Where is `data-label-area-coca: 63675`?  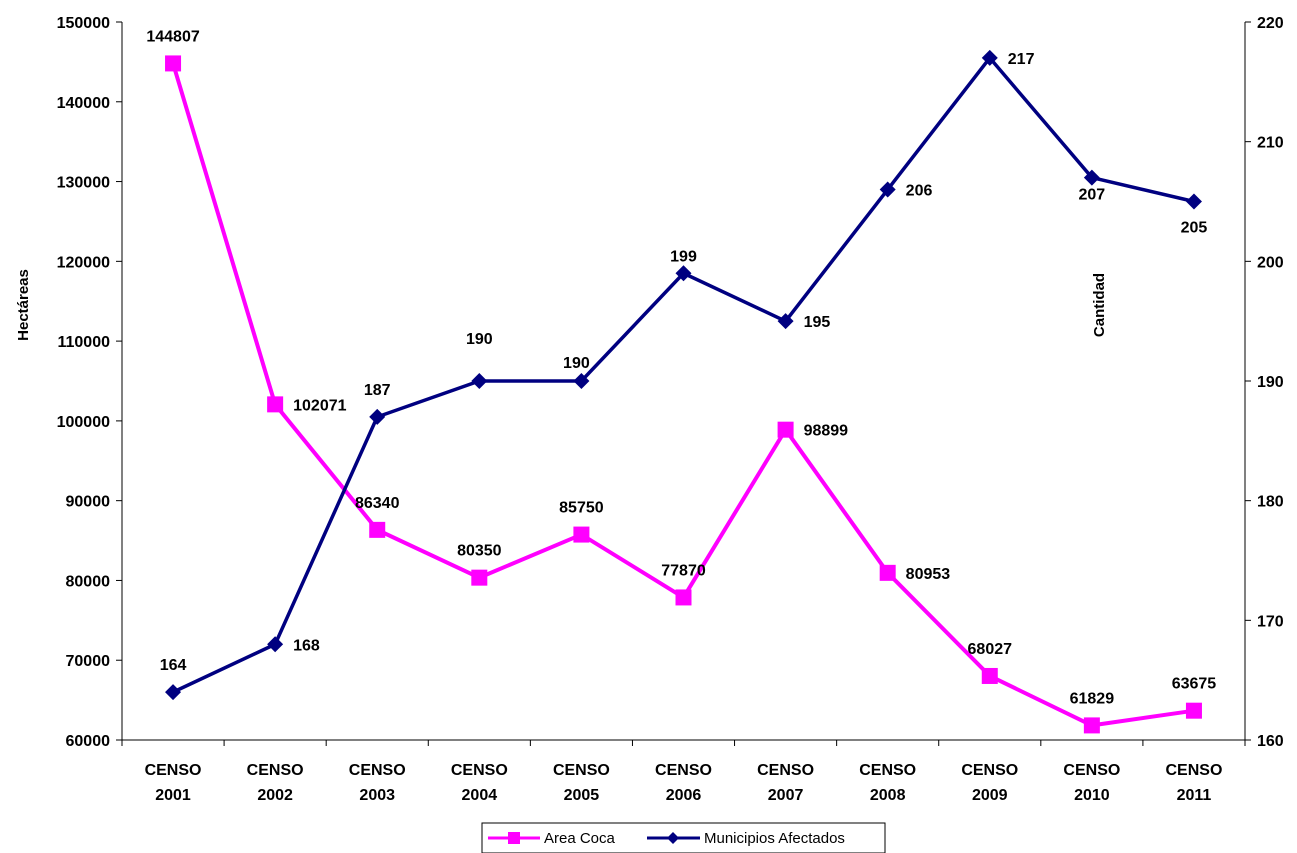
data-label-area-coca: 63675 is located at coordinates (1194, 684).